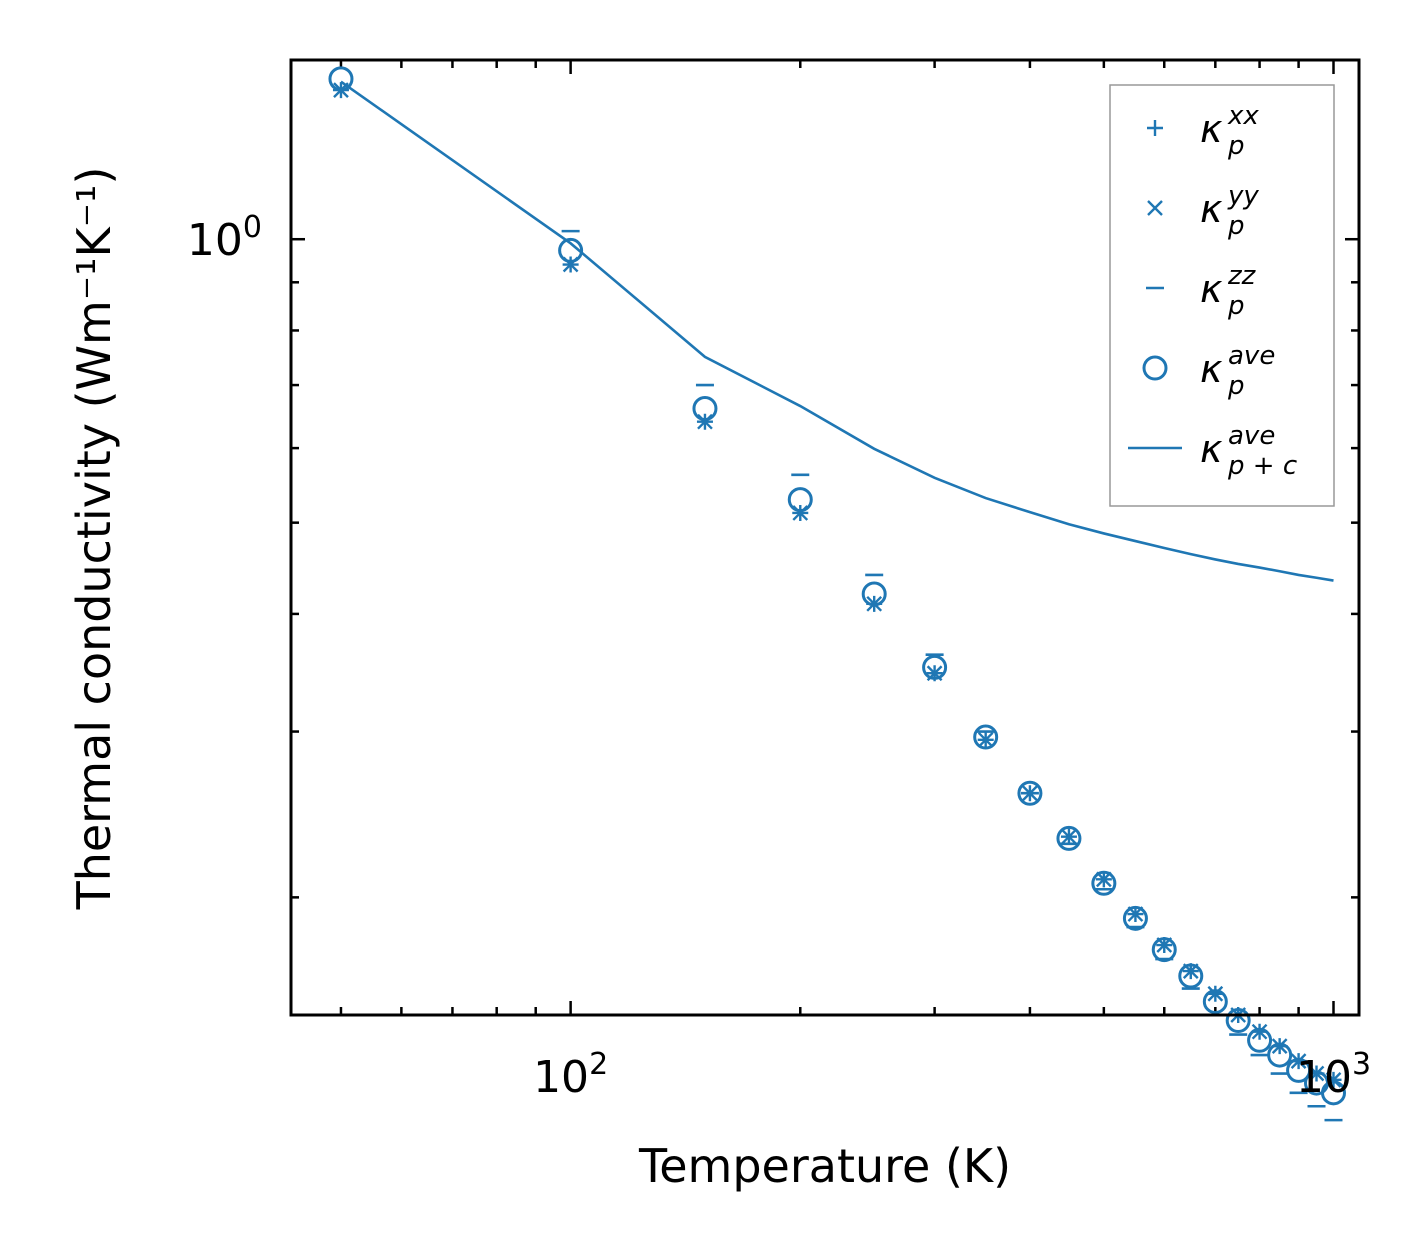  I want to click on legend-superscript: zz, so click(1242, 276).